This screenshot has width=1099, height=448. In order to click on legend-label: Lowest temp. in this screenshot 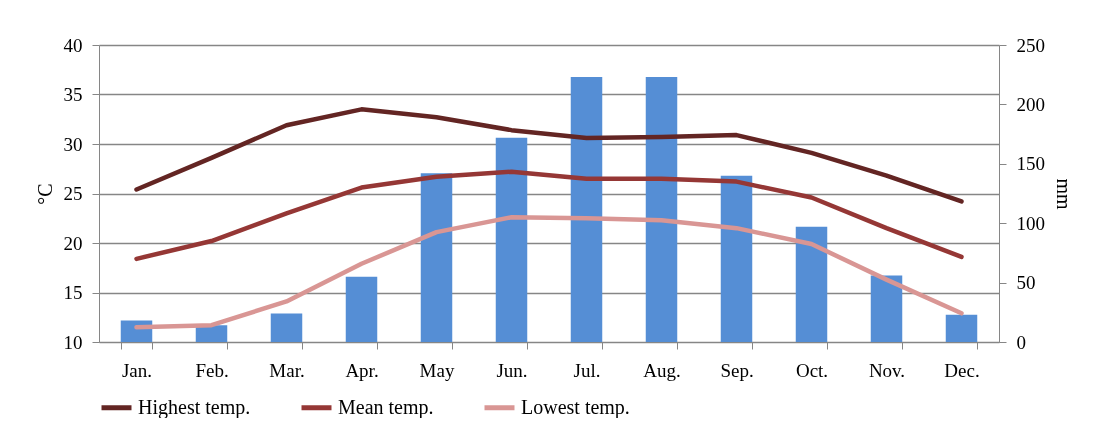, I will do `click(575, 407)`.